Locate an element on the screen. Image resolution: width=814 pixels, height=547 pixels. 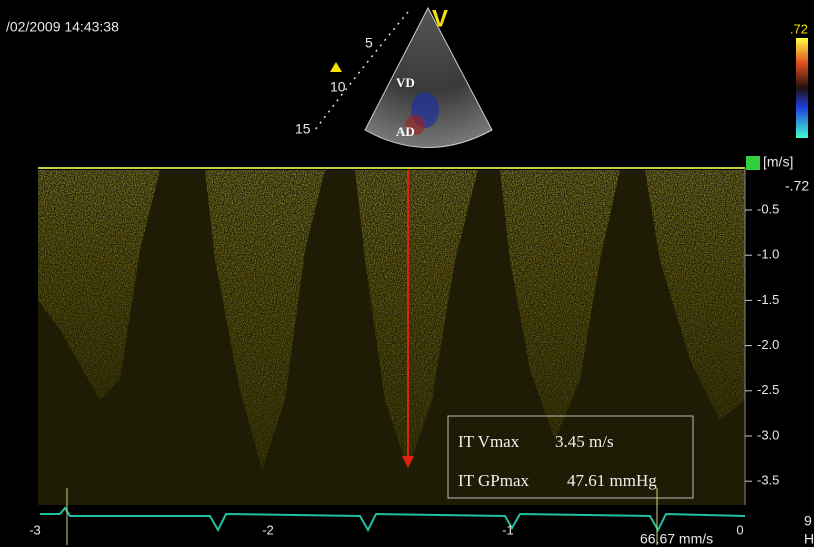
marker-triangle is located at coordinates (336, 67).